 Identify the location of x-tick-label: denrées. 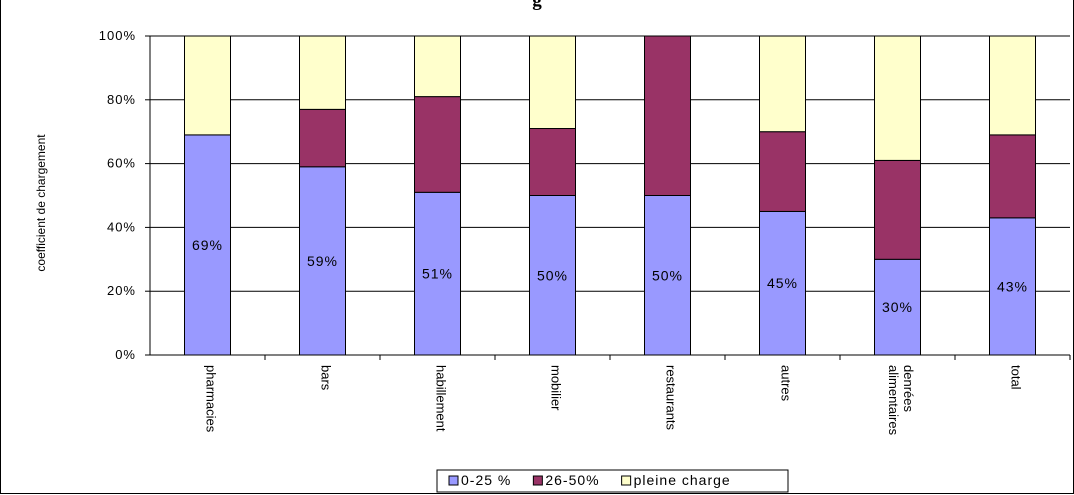
(908, 388).